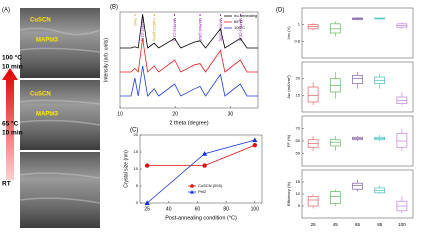 This screenshot has height=240, width=425. I want to click on x-tick-label: 45, so click(336, 224).